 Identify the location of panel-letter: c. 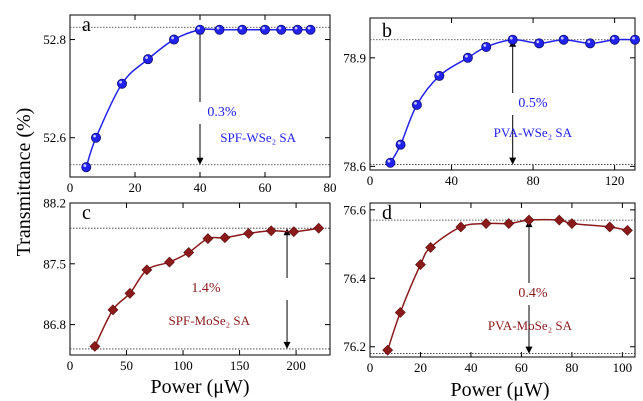
(86, 213).